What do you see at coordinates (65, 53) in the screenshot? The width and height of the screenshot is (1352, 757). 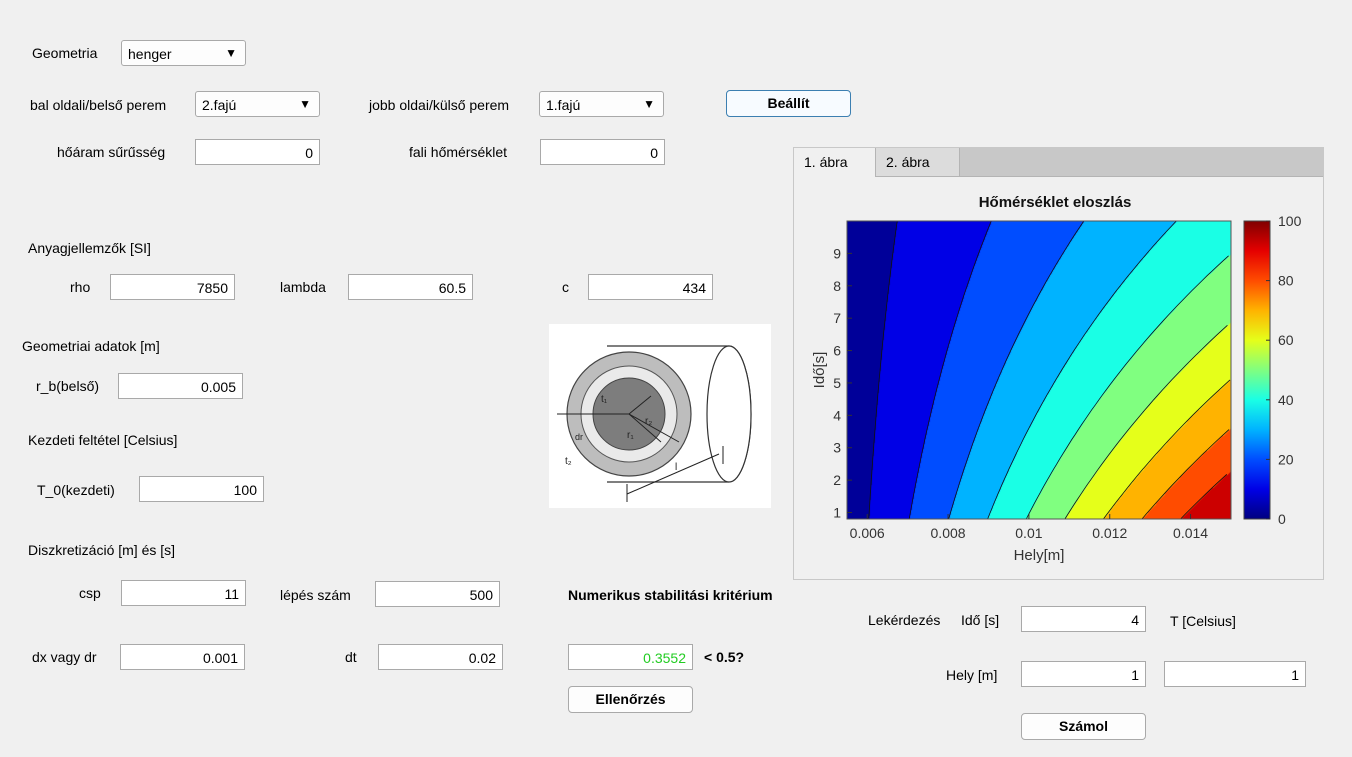 I see `geometry-label: Geometria` at bounding box center [65, 53].